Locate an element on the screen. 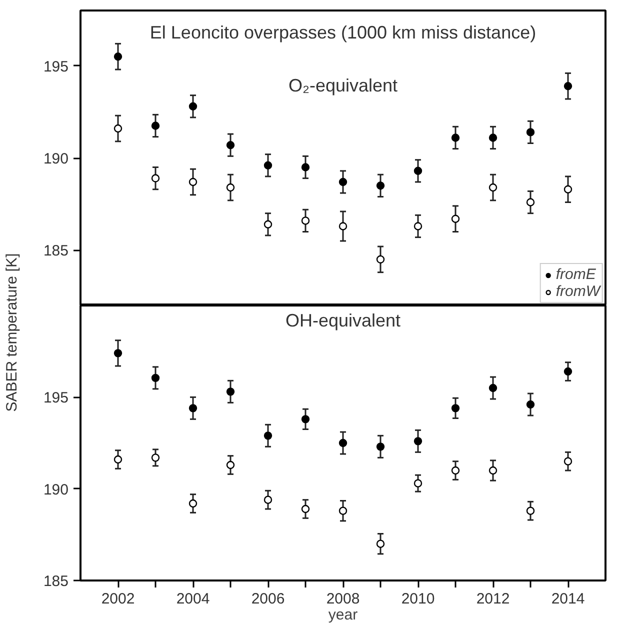  chart-title: OH-equivalent is located at coordinates (343, 320).